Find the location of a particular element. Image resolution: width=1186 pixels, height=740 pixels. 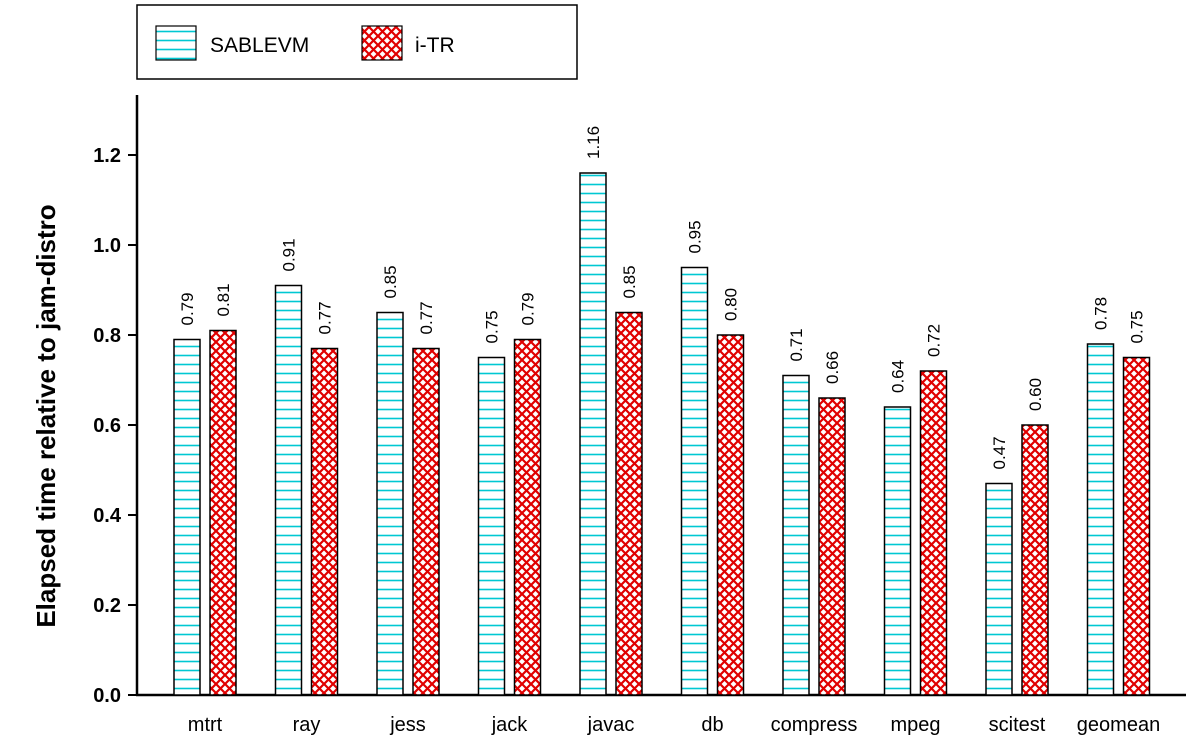

value-label-sablevm-compress: 0.71 is located at coordinates (796, 344).